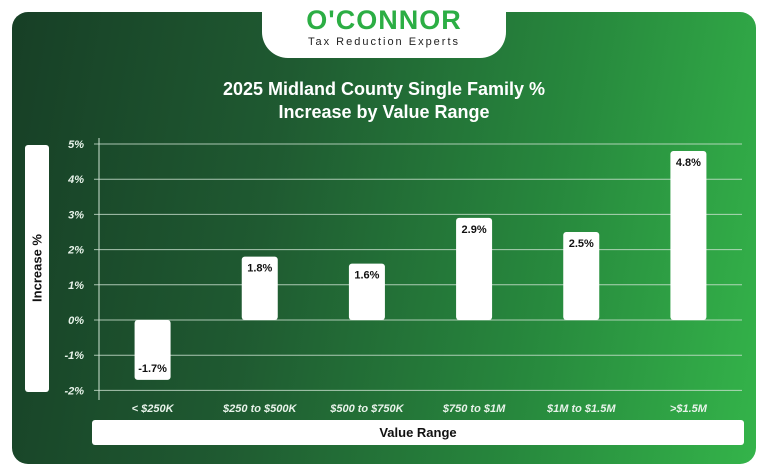 The image size is (768, 472). Describe the element at coordinates (581, 409) in the screenshot. I see `x-tick-label: $1M to $1.5M` at that location.